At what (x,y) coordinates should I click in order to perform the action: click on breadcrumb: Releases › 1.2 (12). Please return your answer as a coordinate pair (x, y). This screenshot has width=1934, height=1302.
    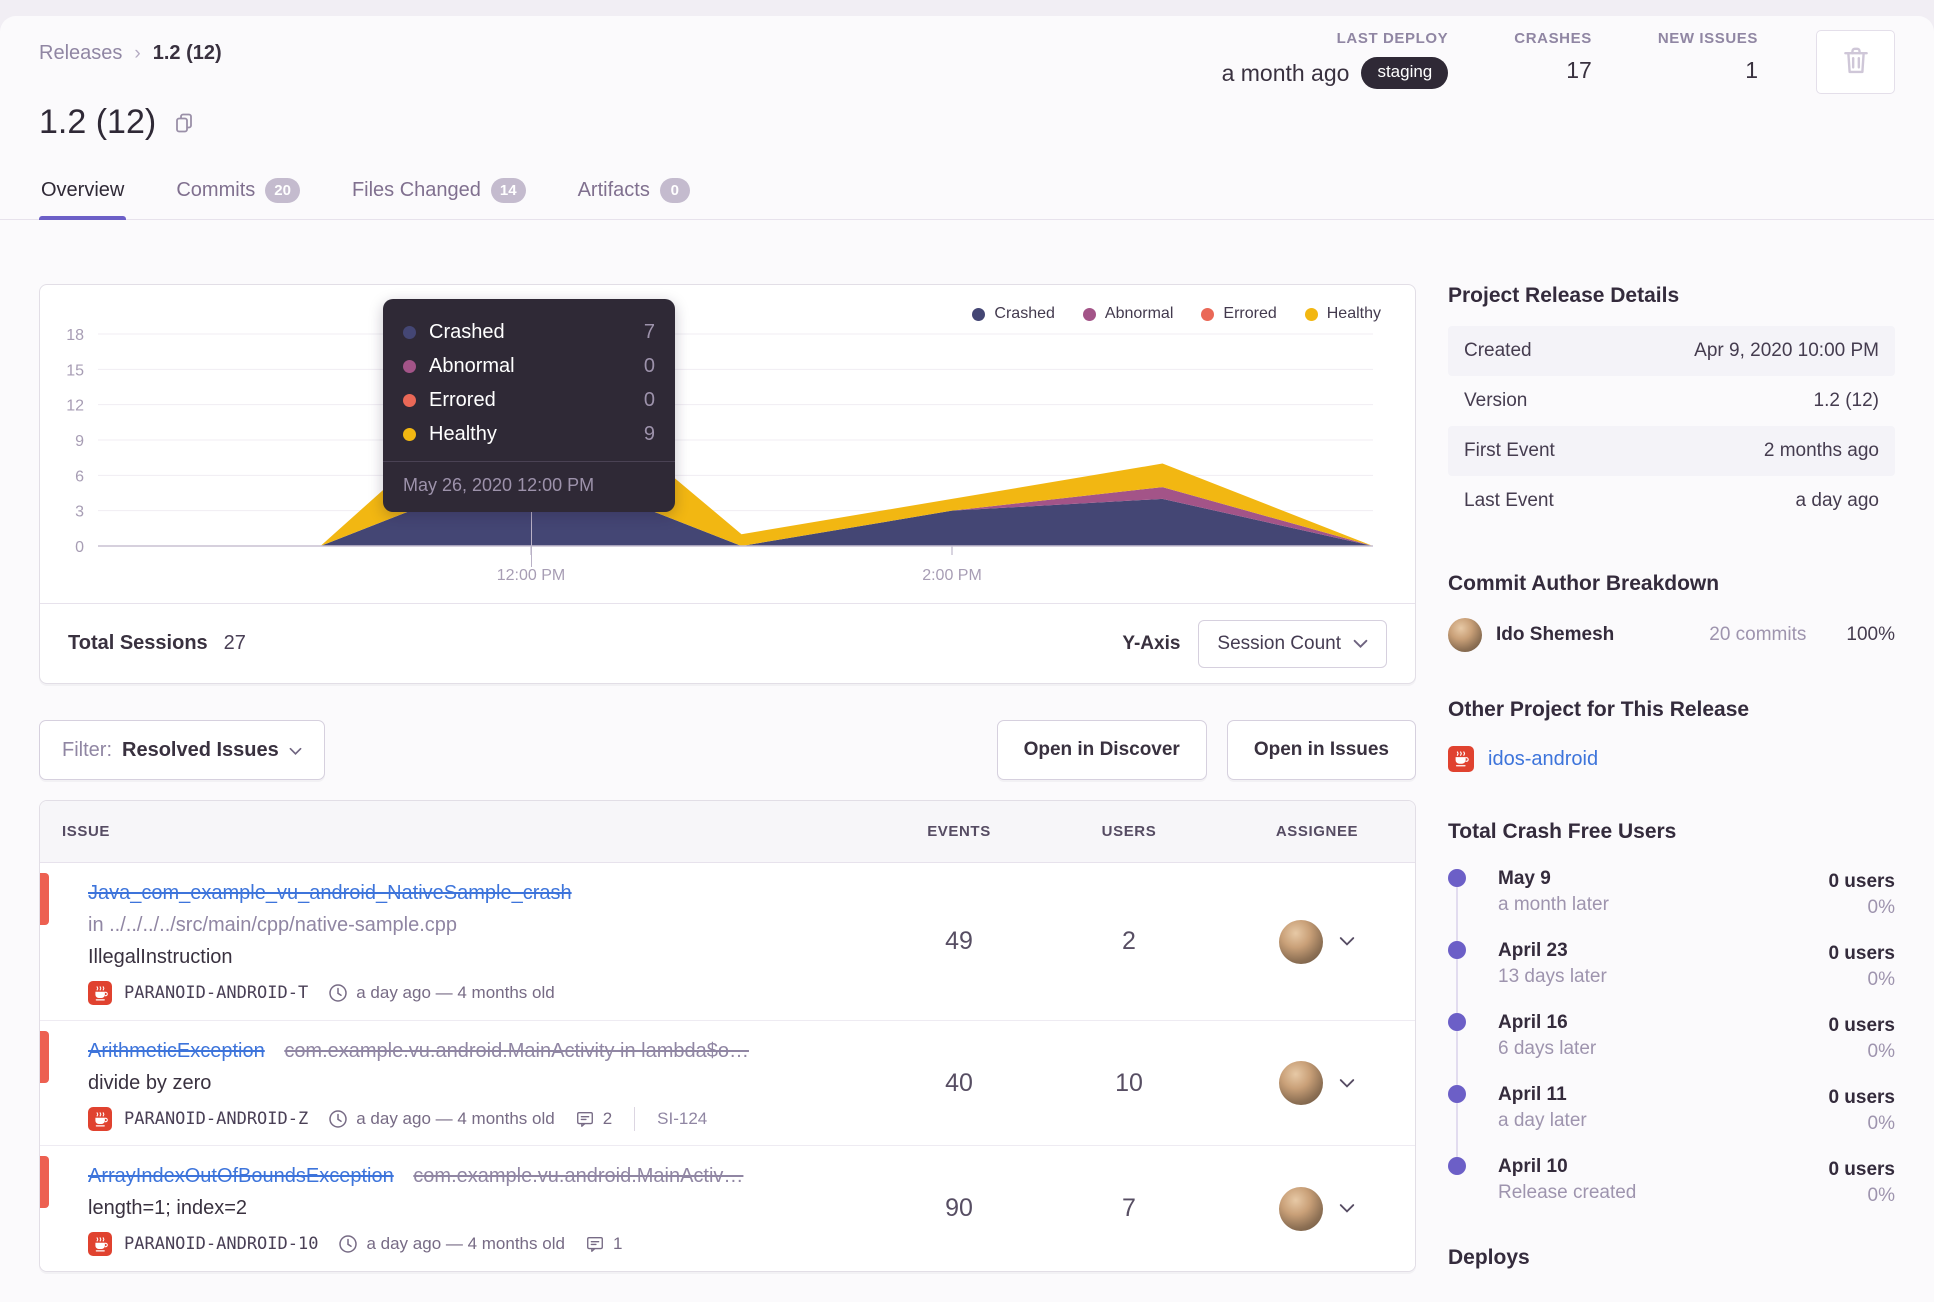
    Looking at the image, I should click on (967, 53).